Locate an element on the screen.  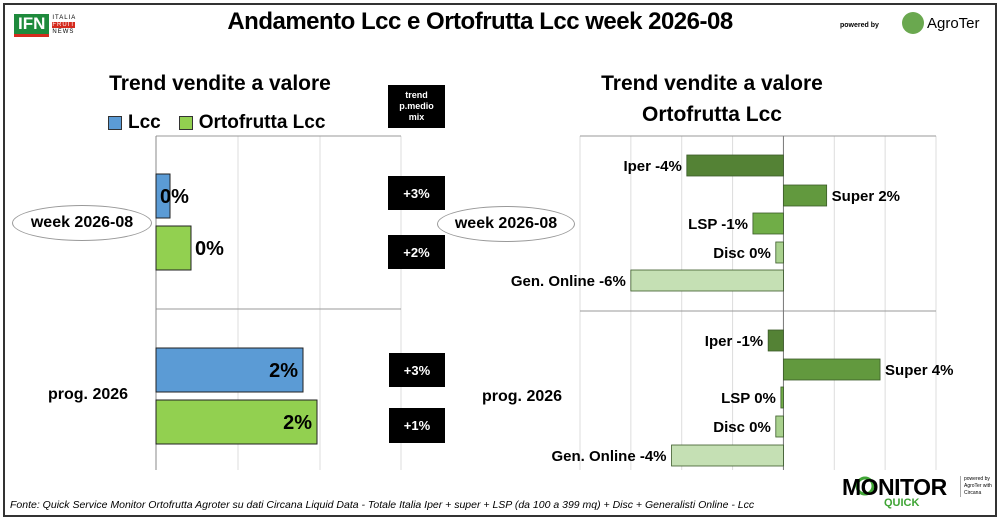
tree-icon is located at coordinates (913, 23).